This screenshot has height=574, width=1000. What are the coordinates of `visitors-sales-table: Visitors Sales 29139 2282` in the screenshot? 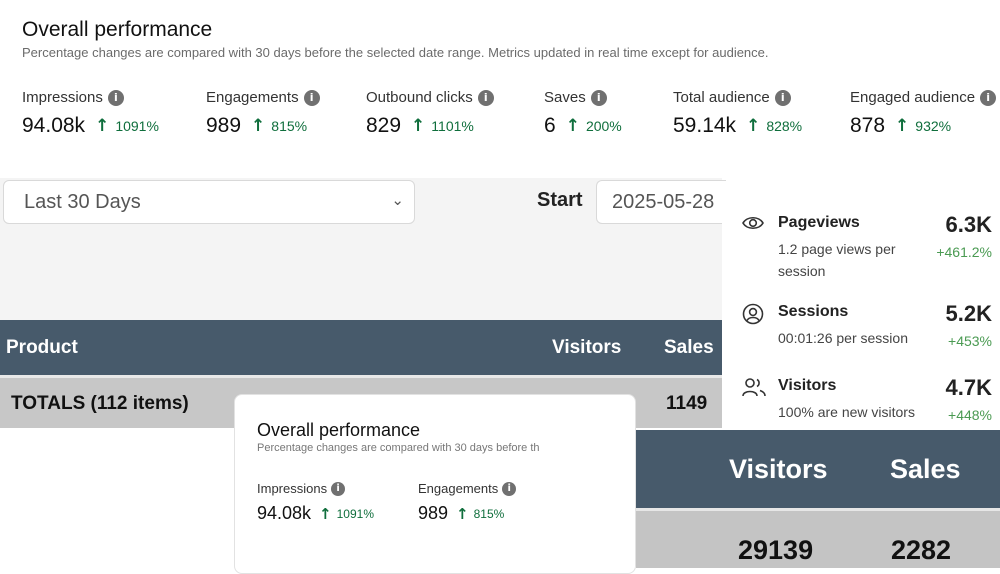 It's located at (818, 499).